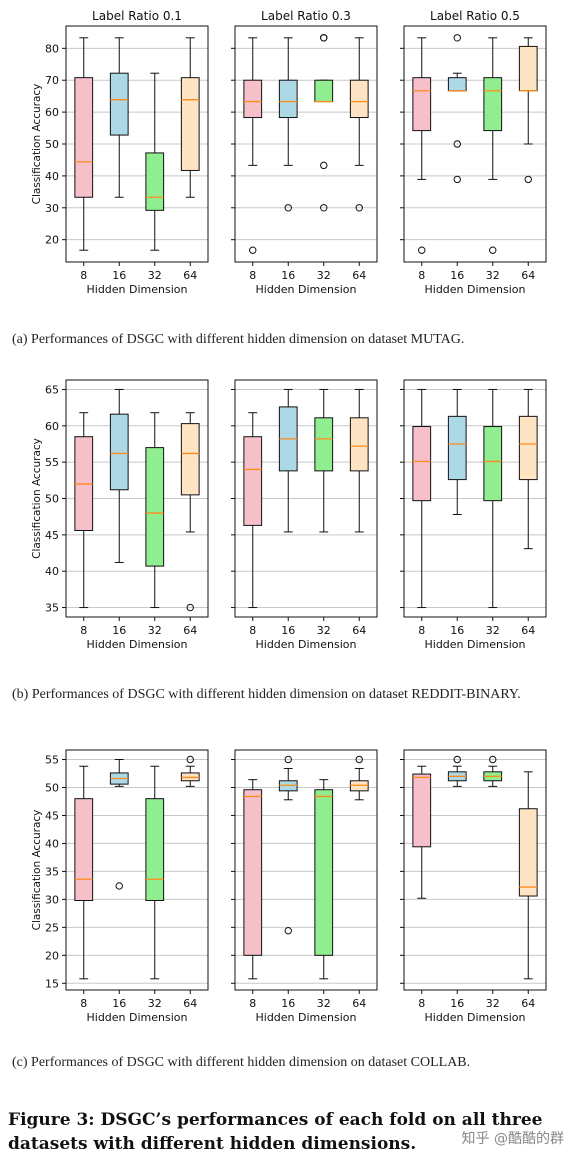  I want to click on y-tick-label: 50, so click(52, 144).